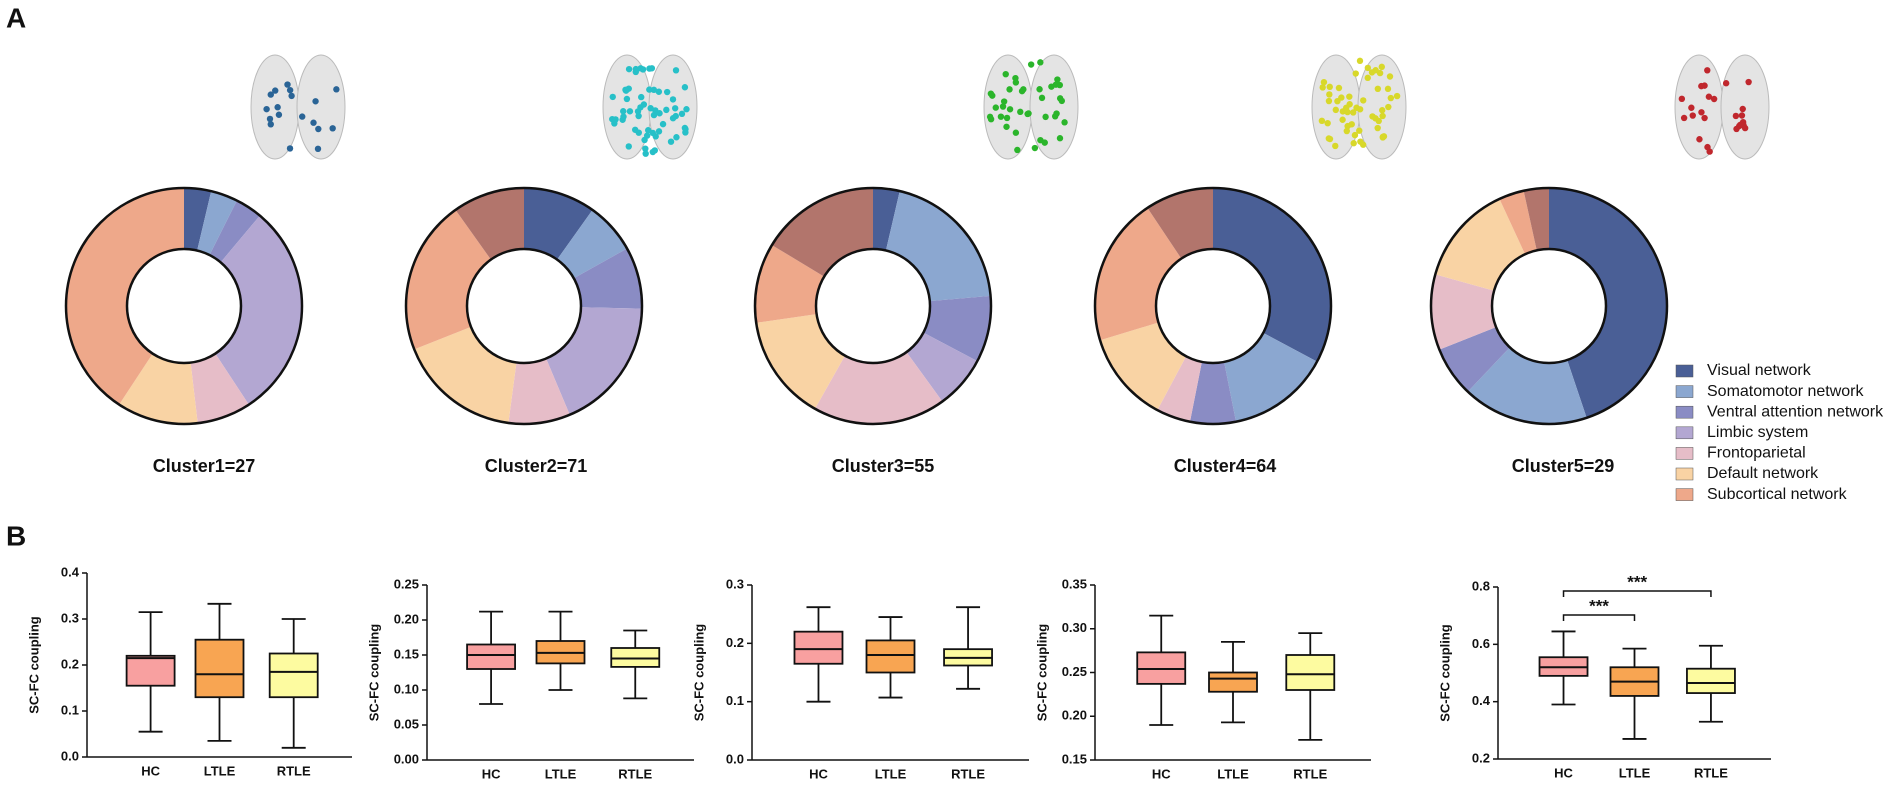  I want to click on legend-label: Subcortical network, so click(1777, 494).